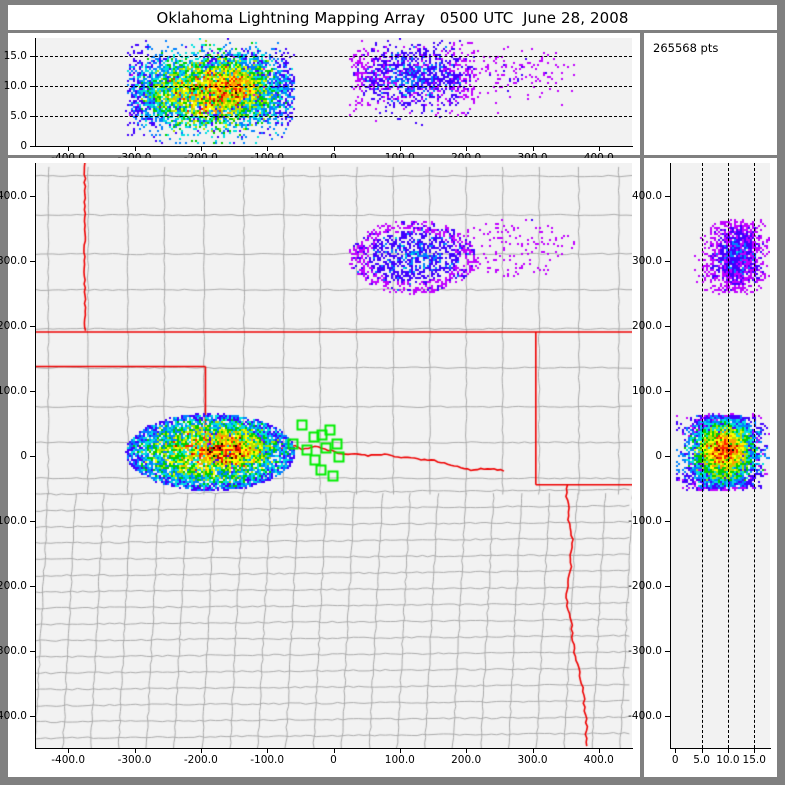  What do you see at coordinates (267, 760) in the screenshot?
I see `x-tick-label: -100.0` at bounding box center [267, 760].